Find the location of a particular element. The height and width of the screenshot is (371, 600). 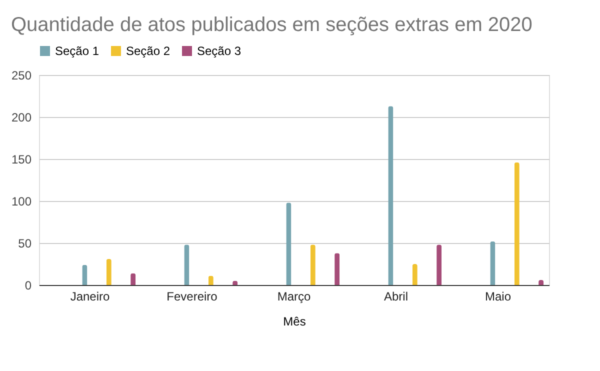

x-axis-title: Mês is located at coordinates (294, 321).